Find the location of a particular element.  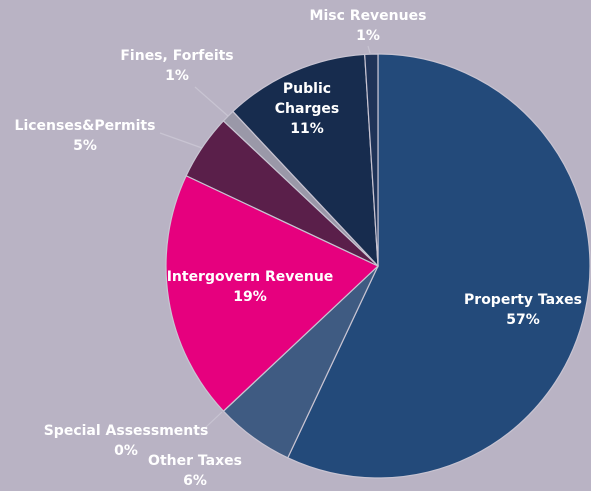

category-label: Intergovern Revenue is located at coordinates (250, 277).